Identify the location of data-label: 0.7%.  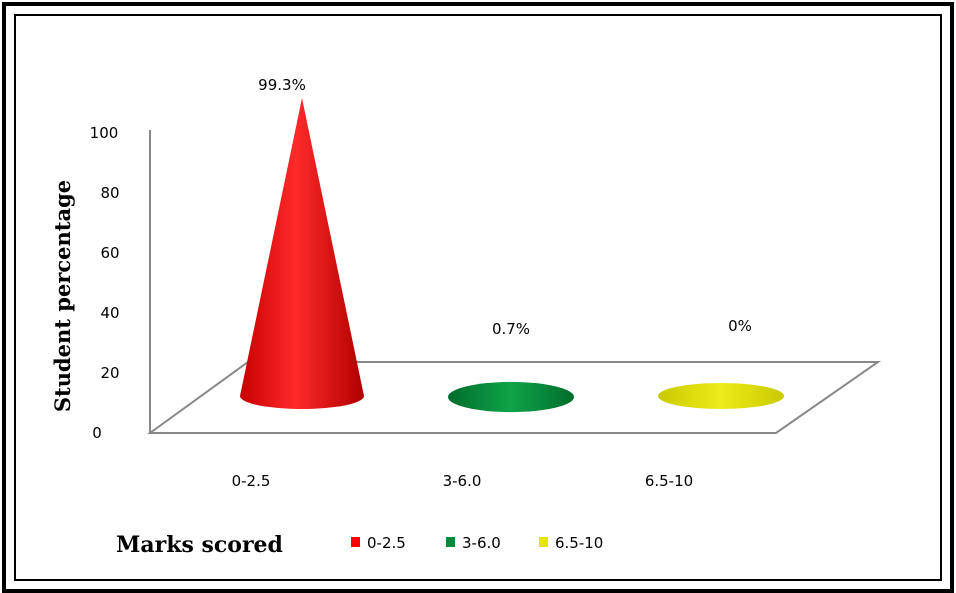
(511, 329).